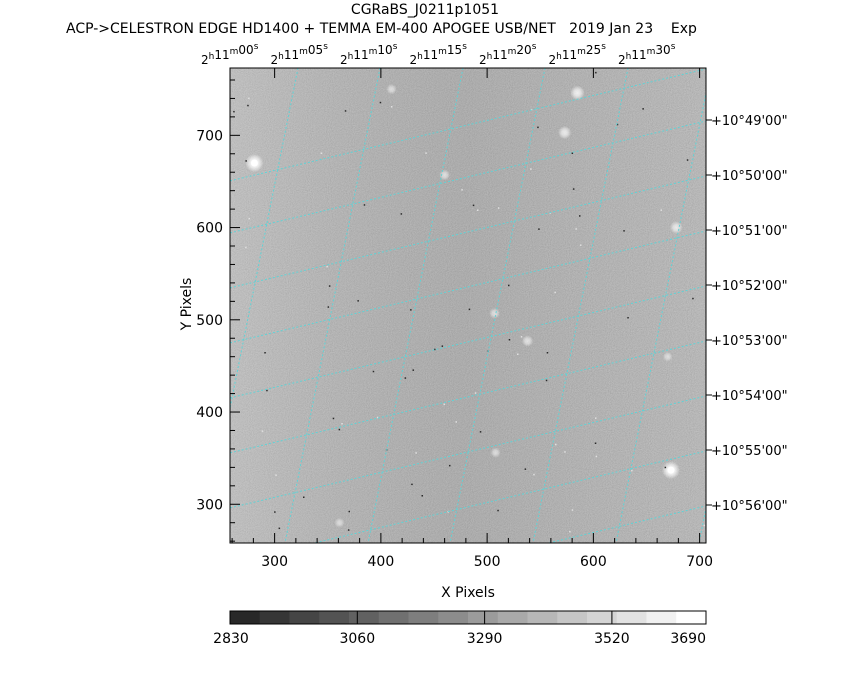  Describe the element at coordinates (647, 54) in the screenshot. I see `ra-label: 2h11m30s` at that location.